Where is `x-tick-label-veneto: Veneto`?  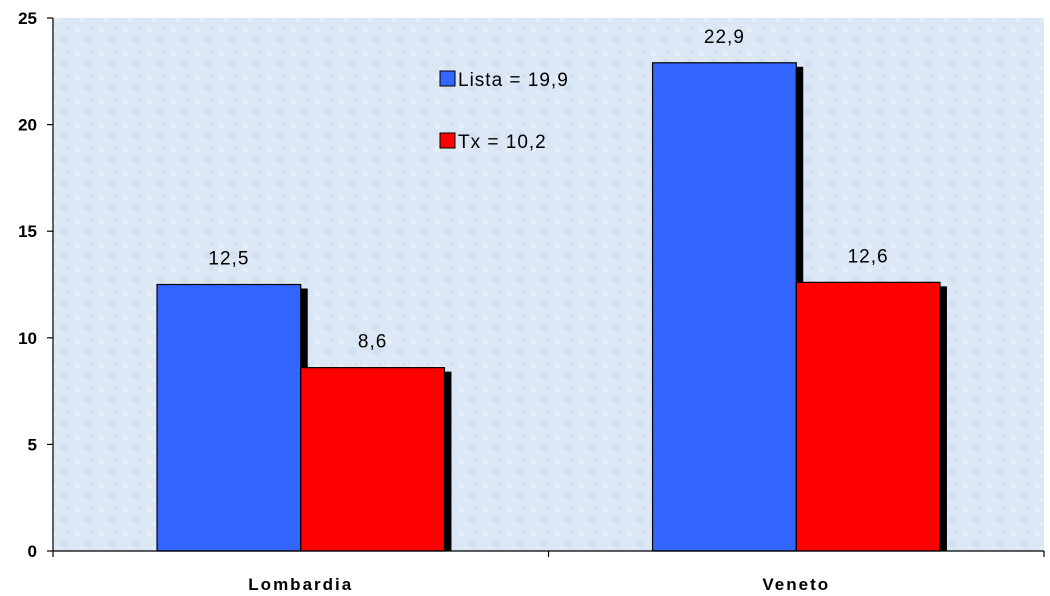
x-tick-label-veneto: Veneto is located at coordinates (796, 584).